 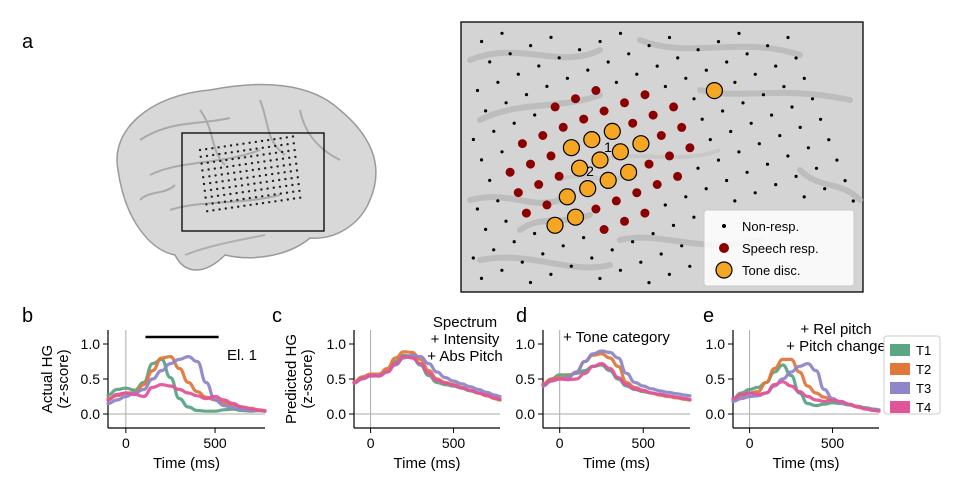 What do you see at coordinates (900, 350) in the screenshot?
I see `tone-legend-swatch-t1` at bounding box center [900, 350].